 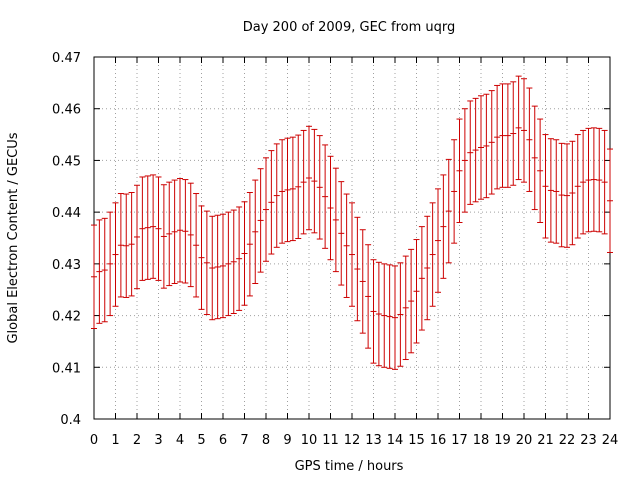 What do you see at coordinates (416, 440) in the screenshot?
I see `x-tick-label: 15` at bounding box center [416, 440].